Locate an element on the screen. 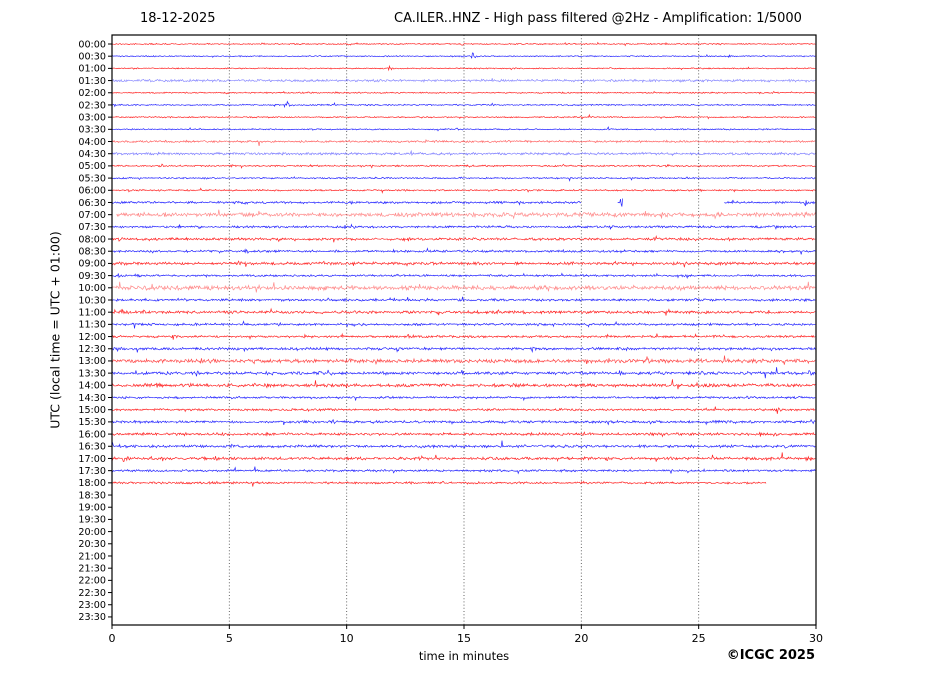 This screenshot has height=696, width=927. y-tick-label: 02:30 is located at coordinates (92, 105).